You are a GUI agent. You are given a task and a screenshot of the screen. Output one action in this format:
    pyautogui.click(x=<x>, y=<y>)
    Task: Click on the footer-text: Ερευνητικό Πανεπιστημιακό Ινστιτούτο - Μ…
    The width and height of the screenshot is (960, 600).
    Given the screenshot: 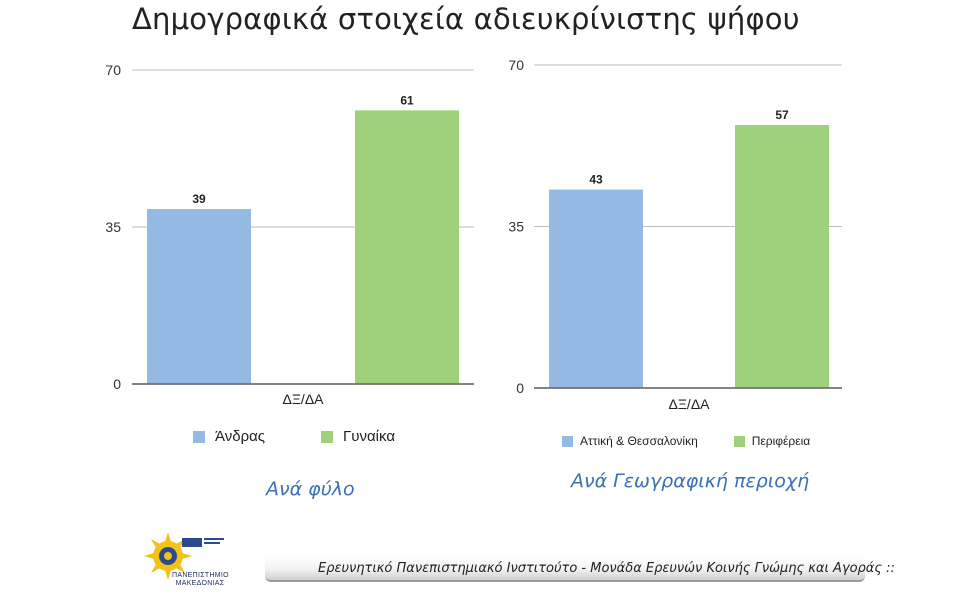 What is the action you would take?
    pyautogui.click(x=606, y=568)
    